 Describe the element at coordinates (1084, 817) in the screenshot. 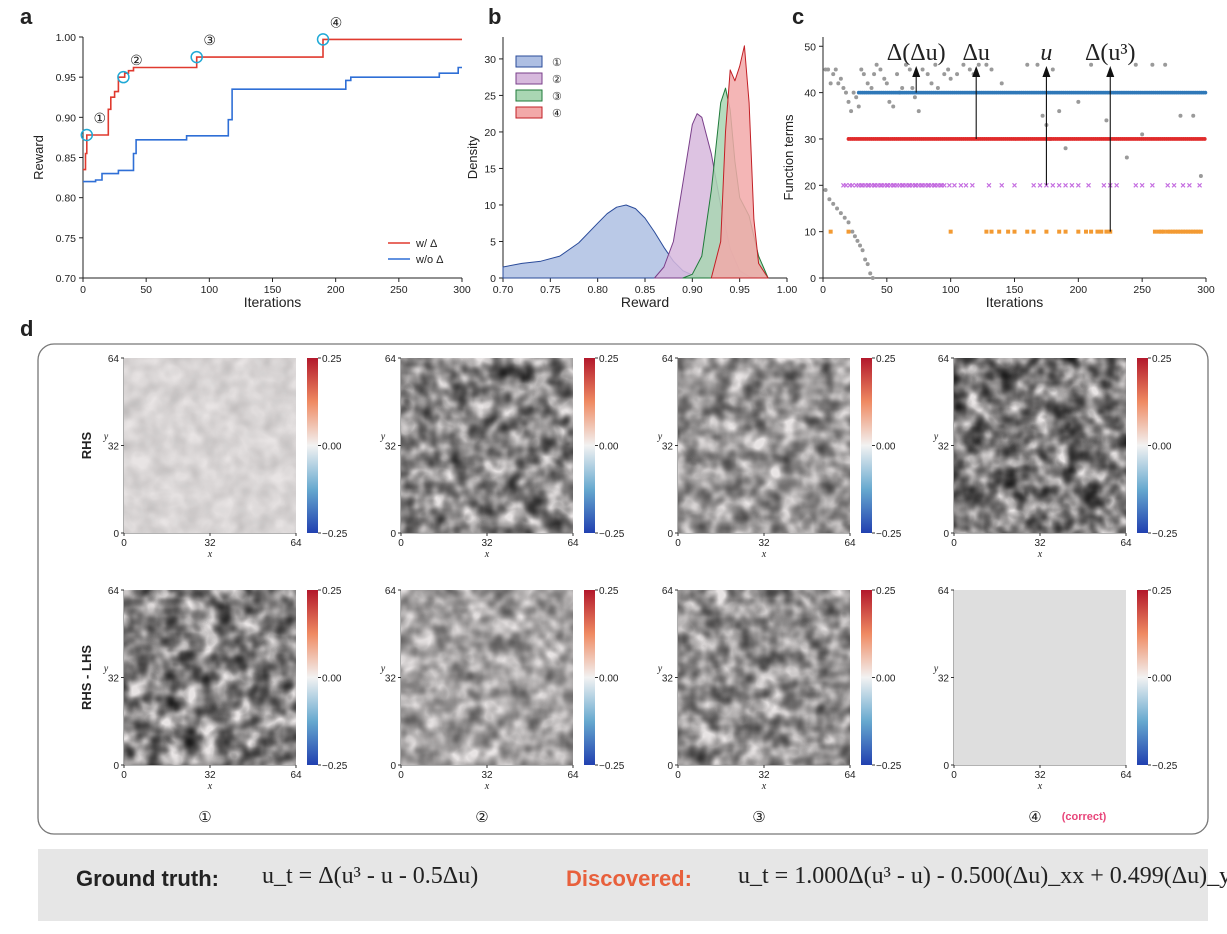

I see `d-column-note: (correct)` at that location.